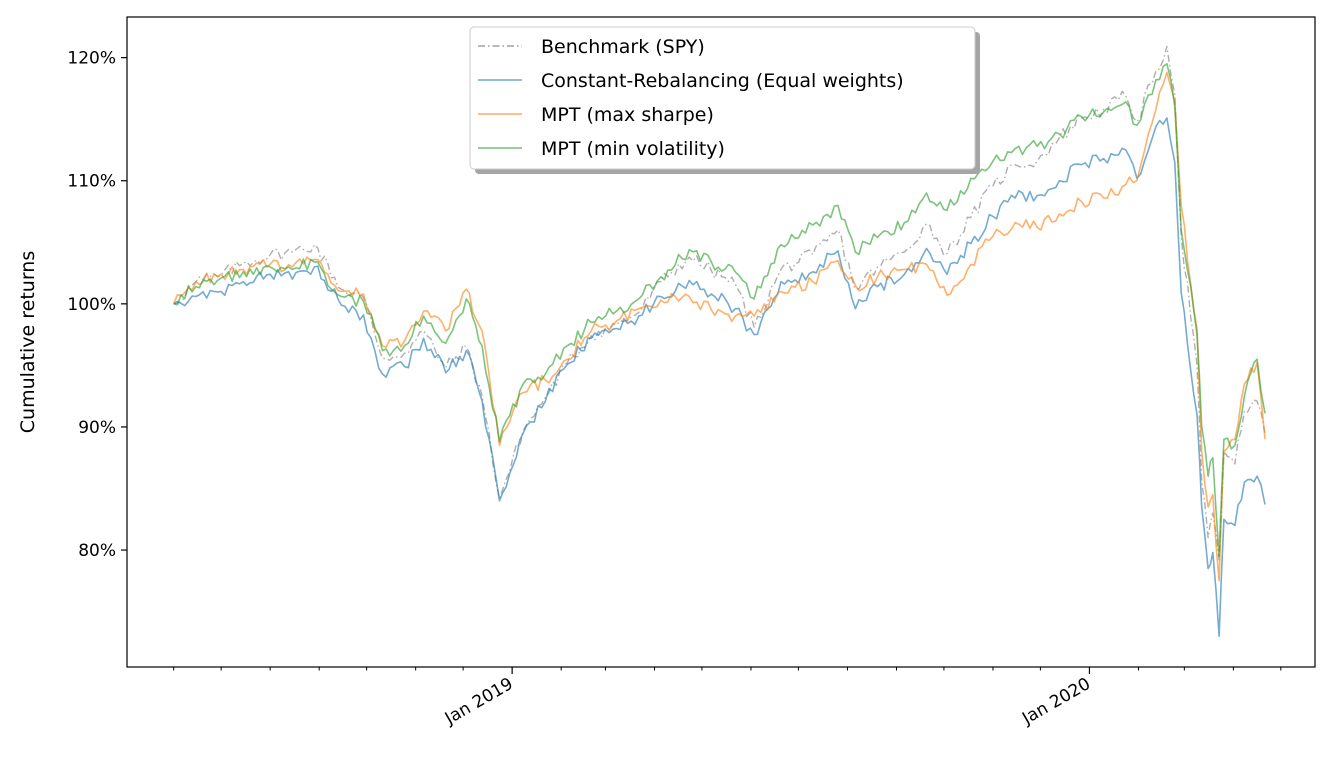 Image resolution: width=1333 pixels, height=769 pixels. I want to click on y-axis-title: Cumulative returns, so click(28, 342).